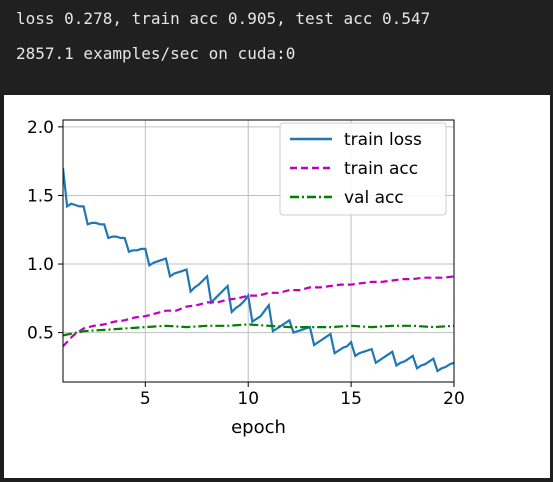  Describe the element at coordinates (381, 169) in the screenshot. I see `legend-label-train-acc: train acc` at that location.